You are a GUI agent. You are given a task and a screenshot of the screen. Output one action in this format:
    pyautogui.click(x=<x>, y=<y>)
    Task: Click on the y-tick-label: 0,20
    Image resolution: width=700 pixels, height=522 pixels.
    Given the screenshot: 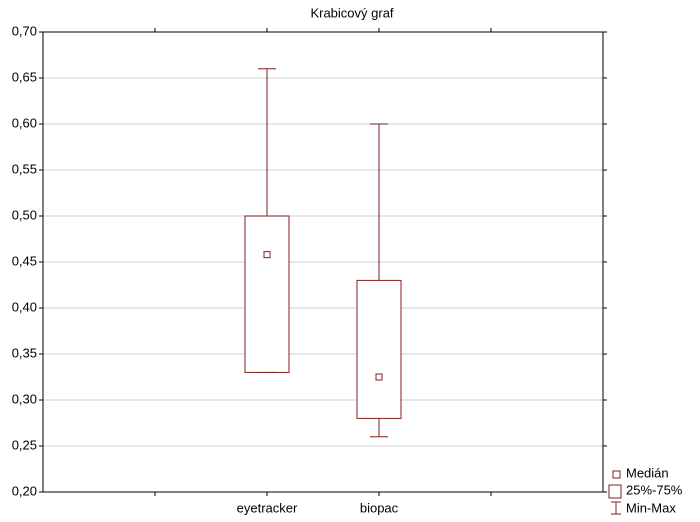 What is the action you would take?
    pyautogui.click(x=24, y=490)
    